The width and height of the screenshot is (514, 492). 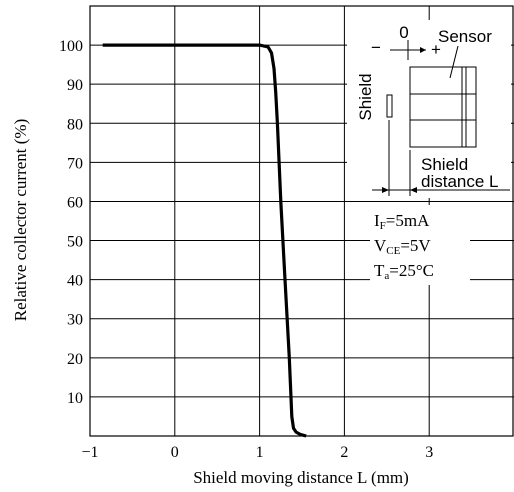 I want to click on y-tick-label: 100, so click(x=71, y=46).